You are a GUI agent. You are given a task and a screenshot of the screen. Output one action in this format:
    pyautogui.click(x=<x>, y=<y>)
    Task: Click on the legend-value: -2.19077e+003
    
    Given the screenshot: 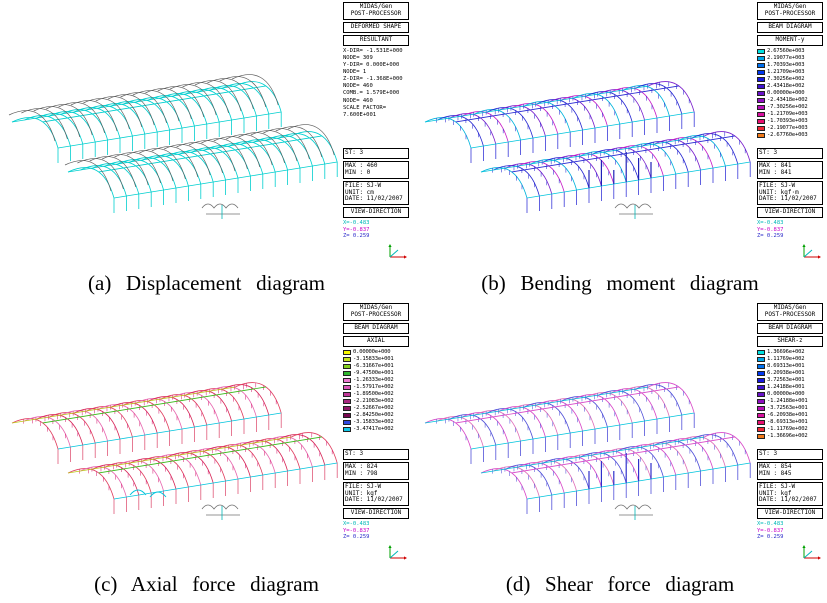 What is the action you would take?
    pyautogui.click(x=787, y=127)
    